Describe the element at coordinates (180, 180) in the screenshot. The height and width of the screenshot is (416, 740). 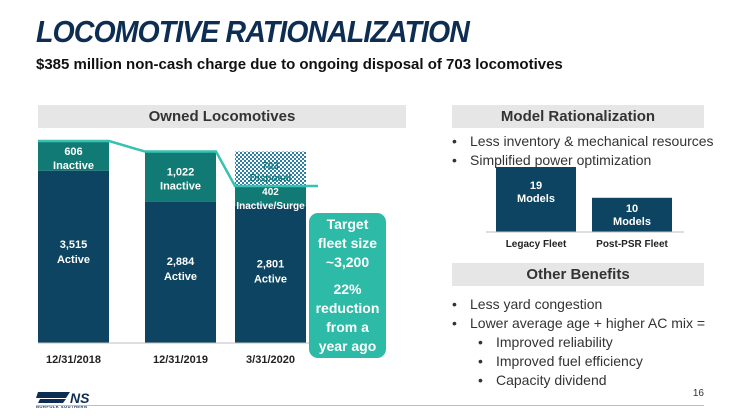
I see `bar-inactive-label: 1,022 Inactive` at that location.